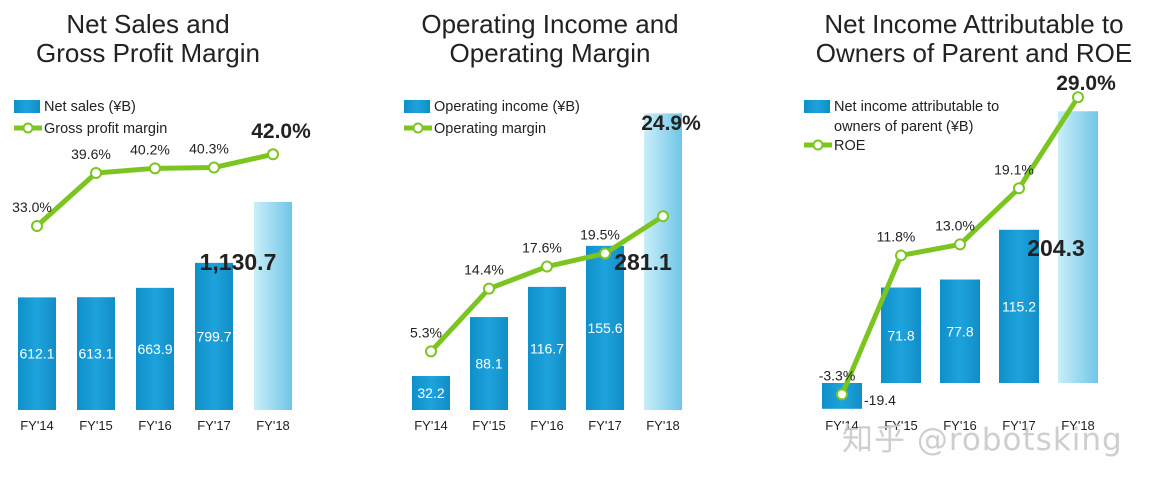  What do you see at coordinates (1014, 169) in the screenshot?
I see `line-value-label: 19.1%` at bounding box center [1014, 169].